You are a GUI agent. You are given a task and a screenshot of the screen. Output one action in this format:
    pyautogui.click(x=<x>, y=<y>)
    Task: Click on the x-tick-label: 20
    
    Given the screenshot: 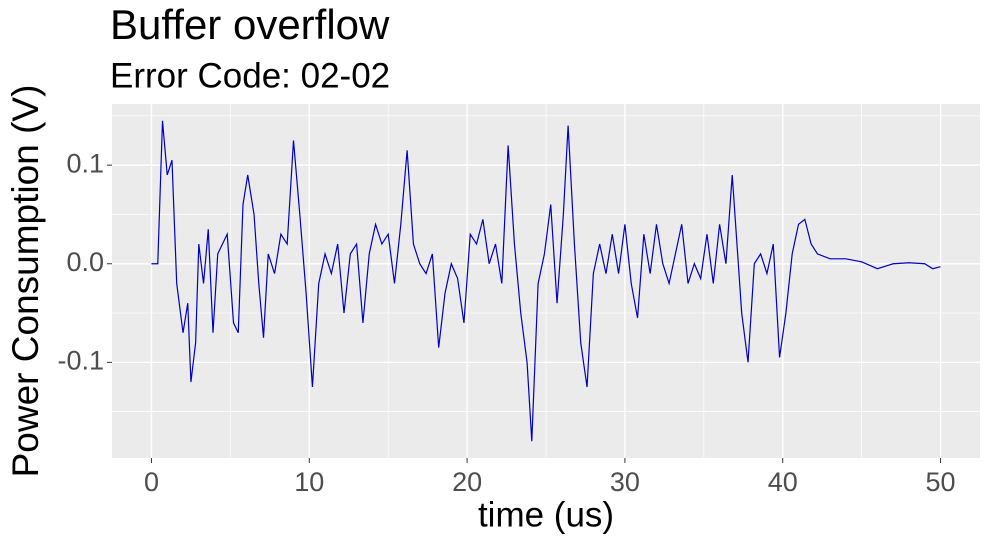 What is the action you would take?
    pyautogui.click(x=467, y=482)
    